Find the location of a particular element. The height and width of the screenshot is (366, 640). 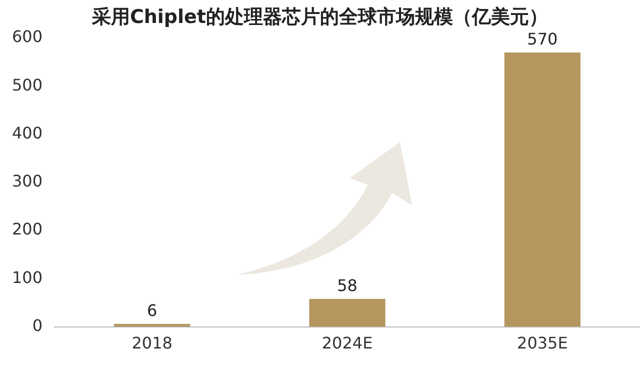

x-tick-label: 2018 is located at coordinates (152, 343).